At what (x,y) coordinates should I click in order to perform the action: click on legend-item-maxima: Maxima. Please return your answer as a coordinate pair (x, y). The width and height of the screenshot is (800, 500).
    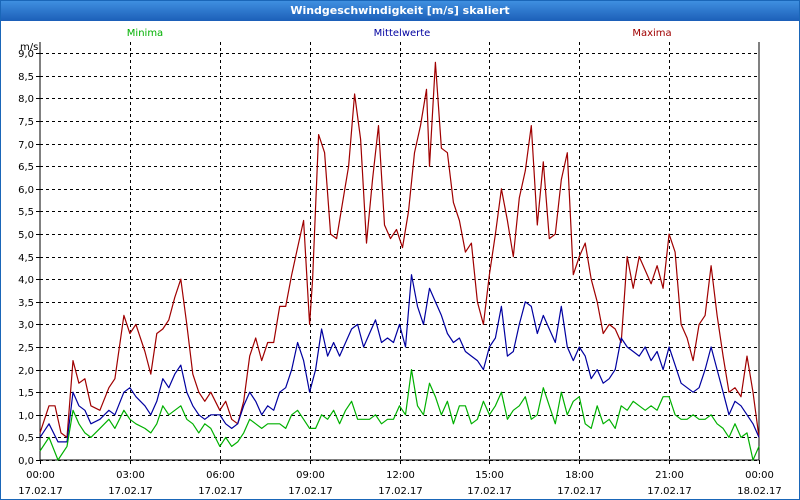
    Looking at the image, I should click on (651, 33).